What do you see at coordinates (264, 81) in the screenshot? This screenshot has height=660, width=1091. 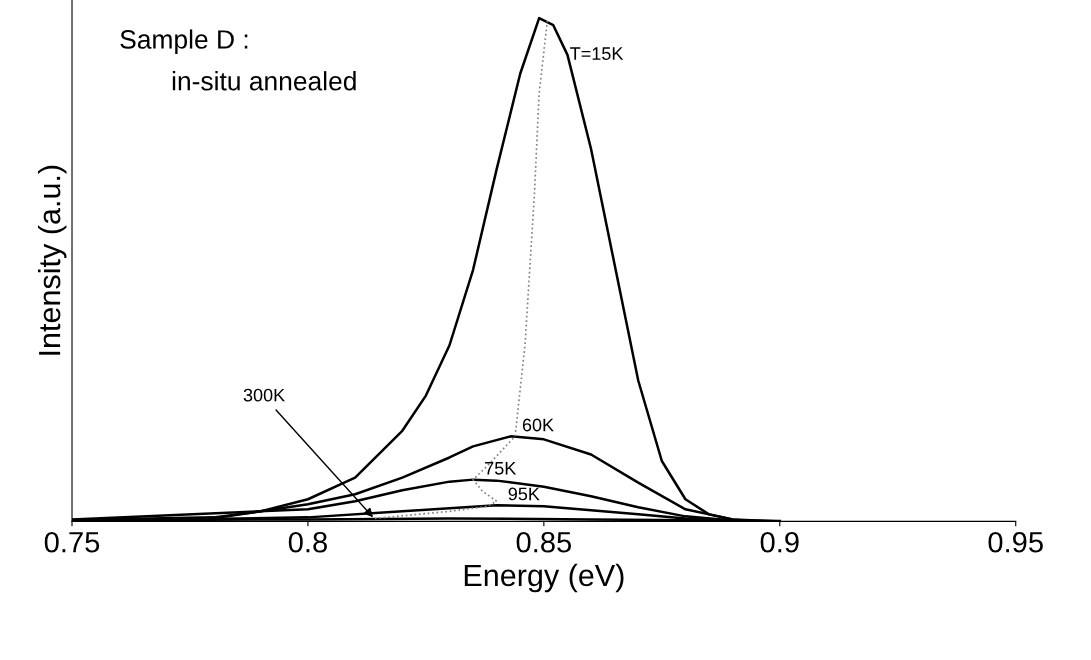 I see `annotation: in-situ annealed` at bounding box center [264, 81].